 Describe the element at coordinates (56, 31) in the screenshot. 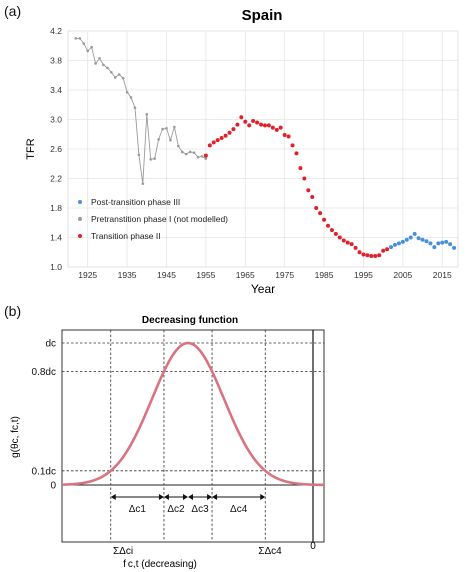

I see `y-tick-label: 4.2` at that location.